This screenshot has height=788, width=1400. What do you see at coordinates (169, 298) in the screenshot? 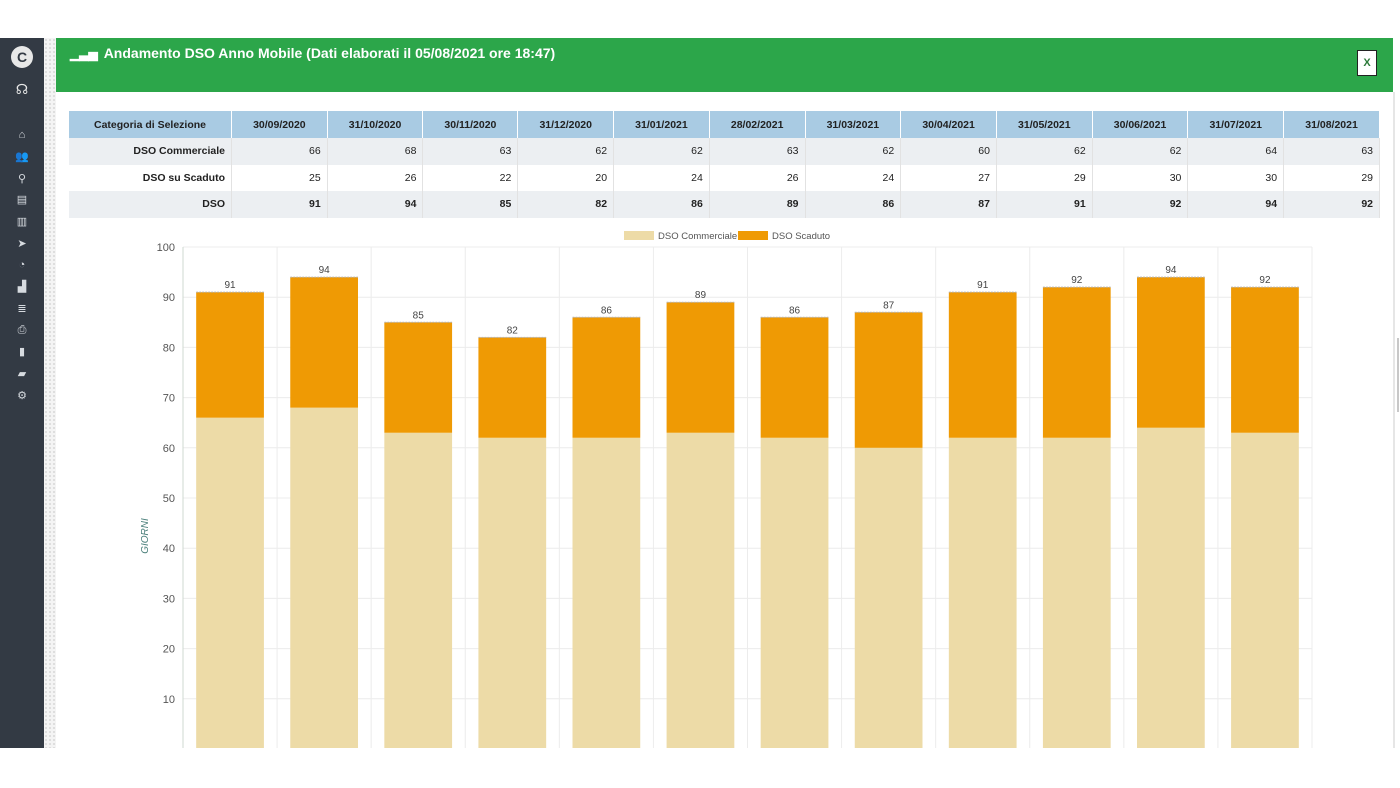
I see `y-tick-label: 90` at bounding box center [169, 298].